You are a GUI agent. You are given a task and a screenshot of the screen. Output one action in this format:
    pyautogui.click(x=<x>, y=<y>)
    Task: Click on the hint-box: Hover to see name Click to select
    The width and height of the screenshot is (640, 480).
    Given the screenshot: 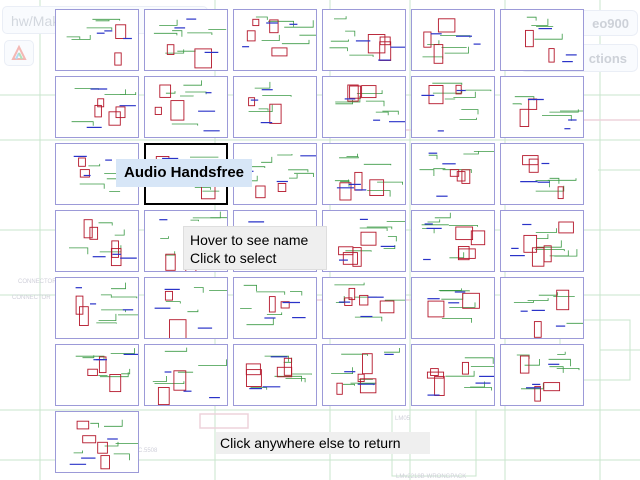 What is the action you would take?
    pyautogui.click(x=255, y=248)
    